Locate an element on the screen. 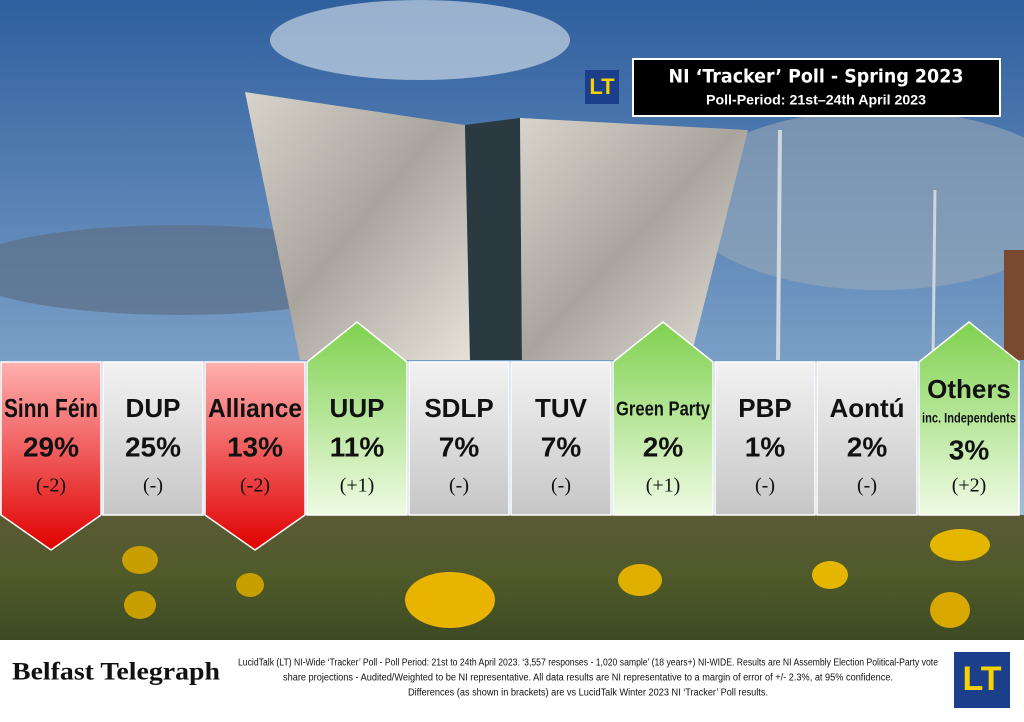 Image resolution: width=1024 pixels, height=722 pixels. title: NI ‘Tracker’ Poll - Spring 2023 is located at coordinates (816, 77).